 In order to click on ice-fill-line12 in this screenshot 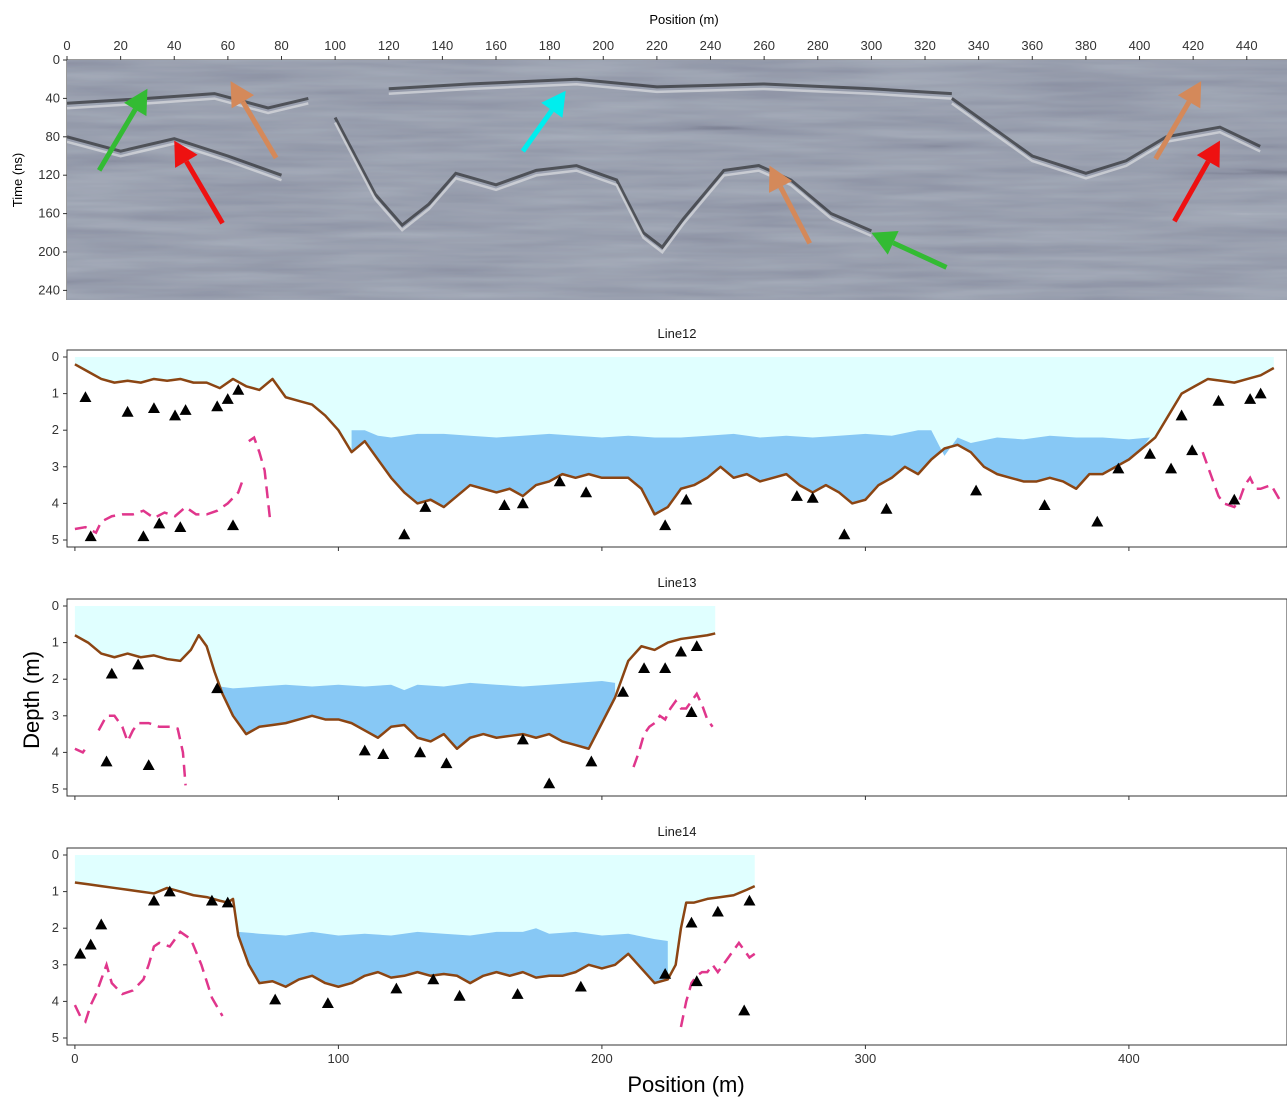, I will do `click(674, 436)`.